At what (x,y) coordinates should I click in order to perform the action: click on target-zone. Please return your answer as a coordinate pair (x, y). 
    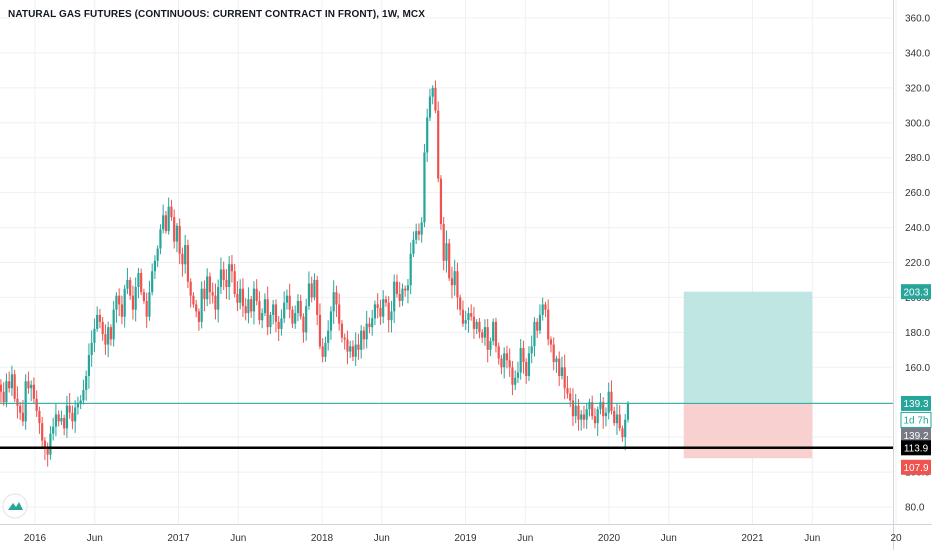
    Looking at the image, I should click on (748, 347).